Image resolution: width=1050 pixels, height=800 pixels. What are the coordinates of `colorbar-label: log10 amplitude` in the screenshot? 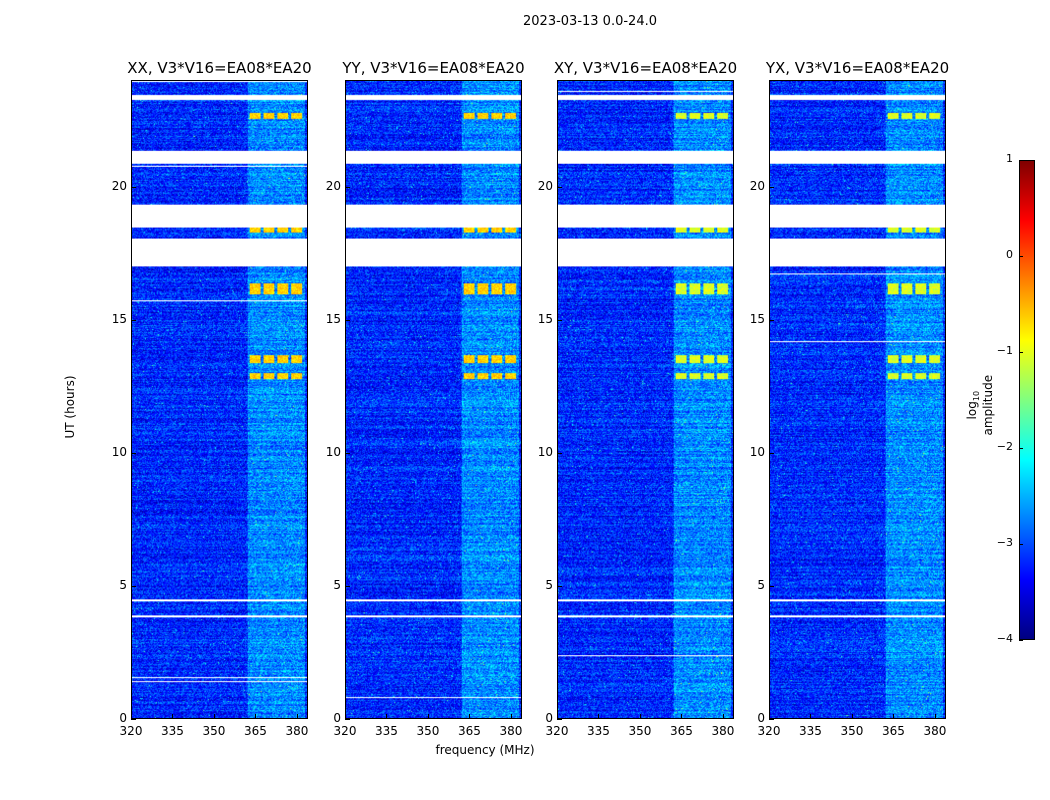 It's located at (980, 405).